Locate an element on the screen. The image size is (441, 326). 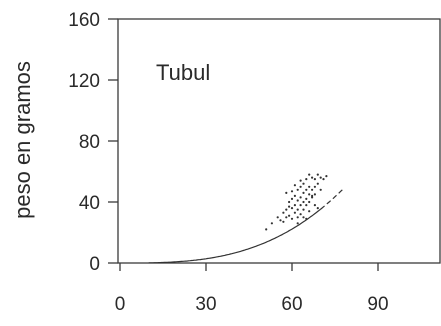
x-tick-label: 90 is located at coordinates (377, 304).